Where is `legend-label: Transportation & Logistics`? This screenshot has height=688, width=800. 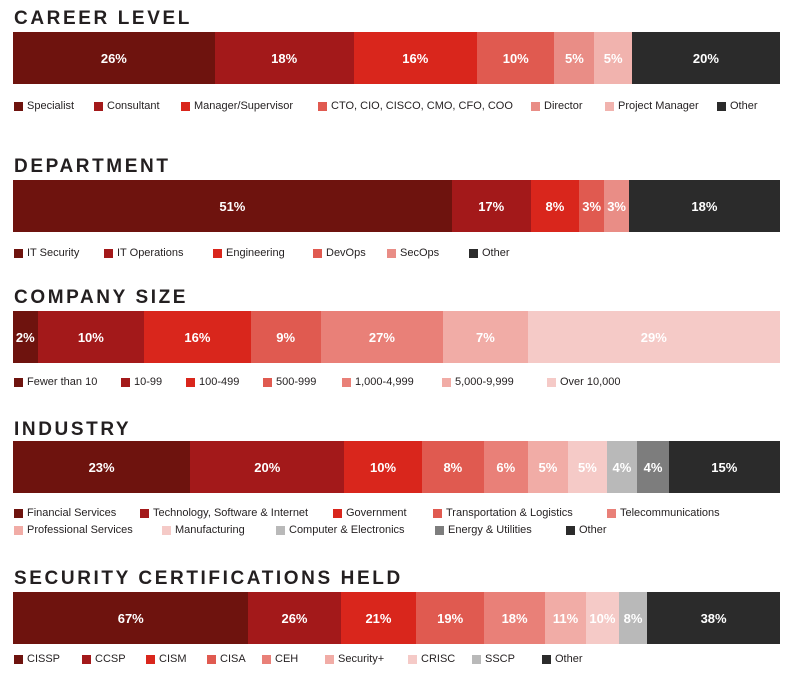 legend-label: Transportation & Logistics is located at coordinates (509, 513).